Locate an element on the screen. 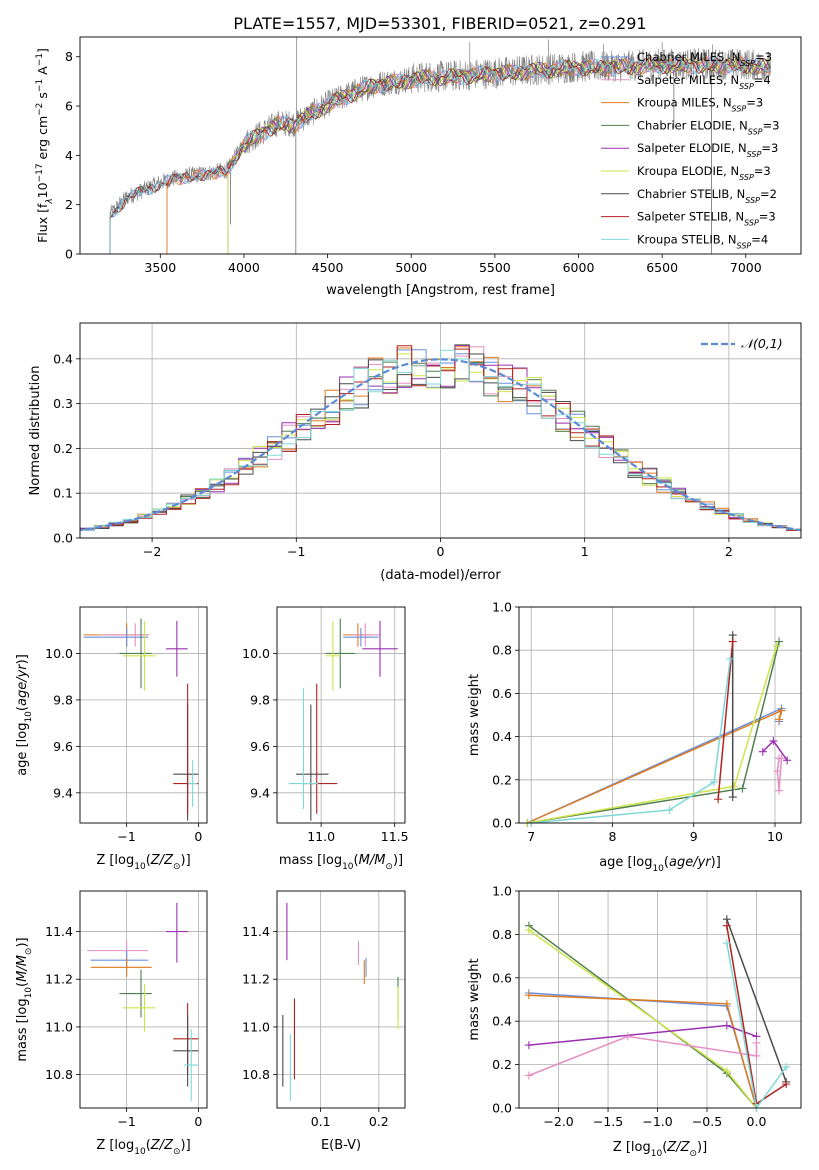 The width and height of the screenshot is (819, 1170). legend-text: Chabrier ELODIE, N is located at coordinates (692, 125).